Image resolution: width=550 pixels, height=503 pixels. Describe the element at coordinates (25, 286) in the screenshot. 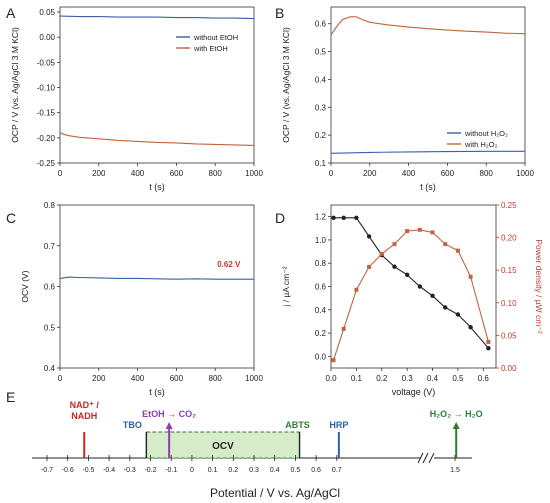

I see `y-axis-label: OCV (V)` at that location.